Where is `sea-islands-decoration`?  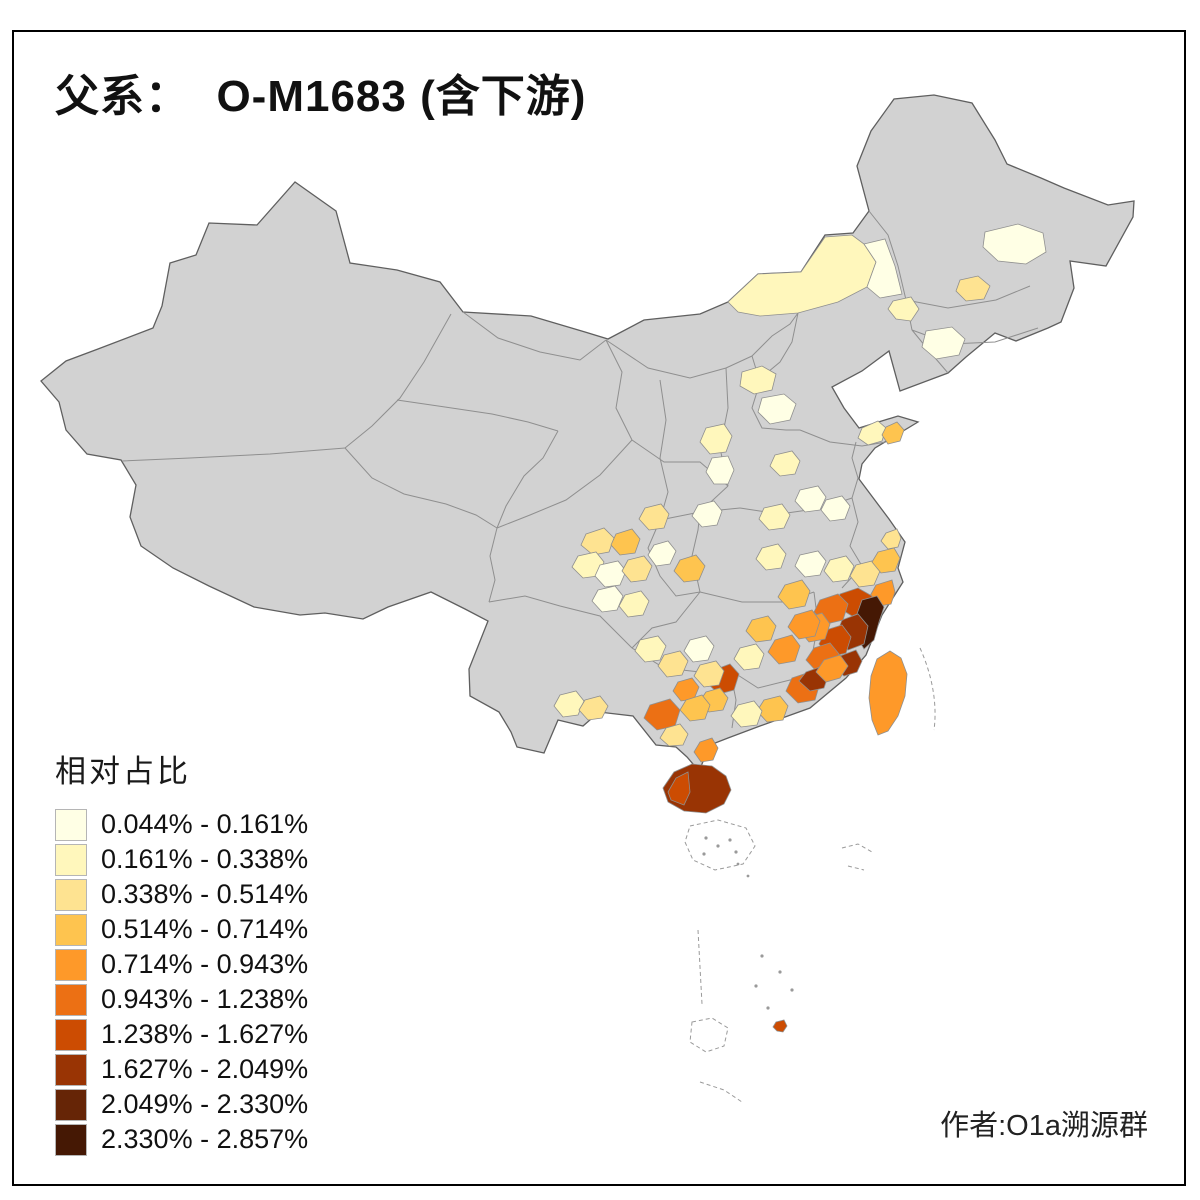
sea-islands-decoration is located at coordinates (810, 875).